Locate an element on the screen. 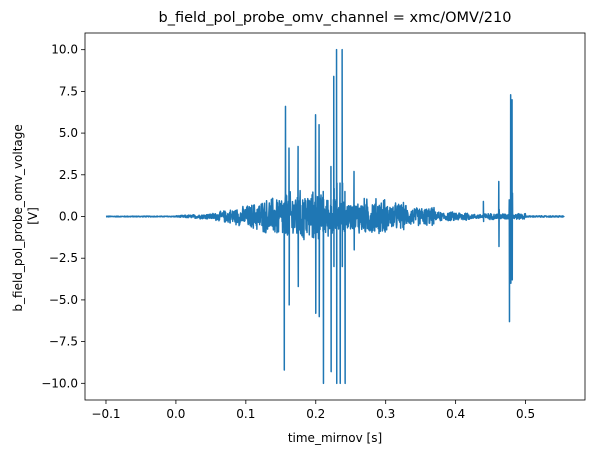 This screenshot has width=603, height=455. x-ticks: −0.1 0.0 0.1 0.2 0.3 0.4 0.5 is located at coordinates (313, 410).